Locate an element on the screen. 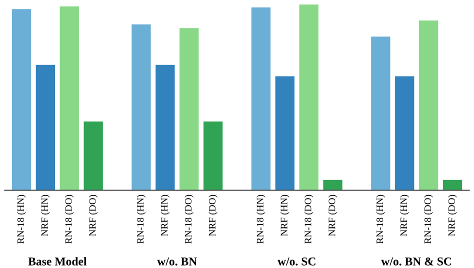 Image resolution: width=474 pixels, height=268 pixels. x-tick-label: w/o. BN & SC is located at coordinates (416, 261).